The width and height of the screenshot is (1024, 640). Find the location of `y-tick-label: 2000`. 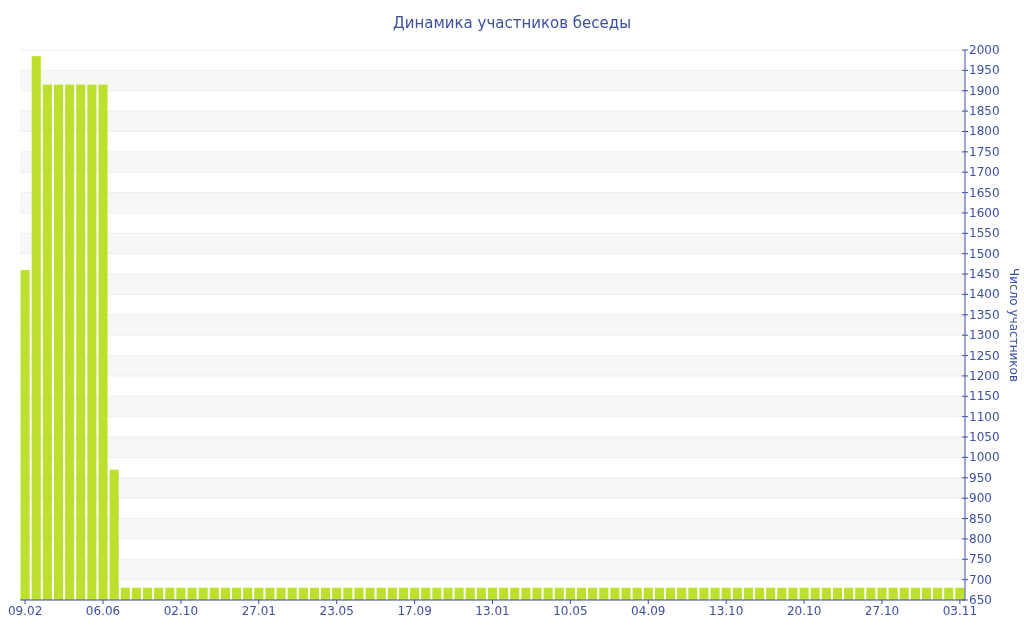

y-tick-label: 2000 is located at coordinates (984, 50).